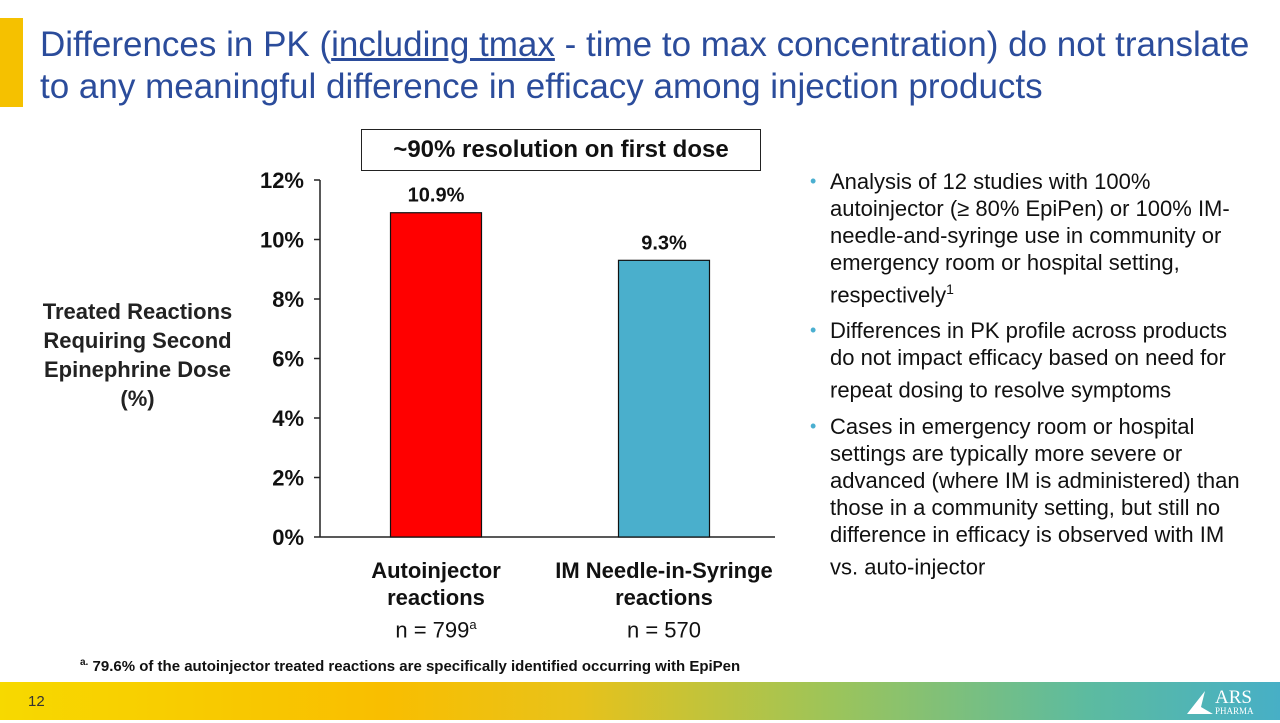 This screenshot has height=723, width=1280. Describe the element at coordinates (1233, 697) in the screenshot. I see `logo-main-text: ARS` at that location.